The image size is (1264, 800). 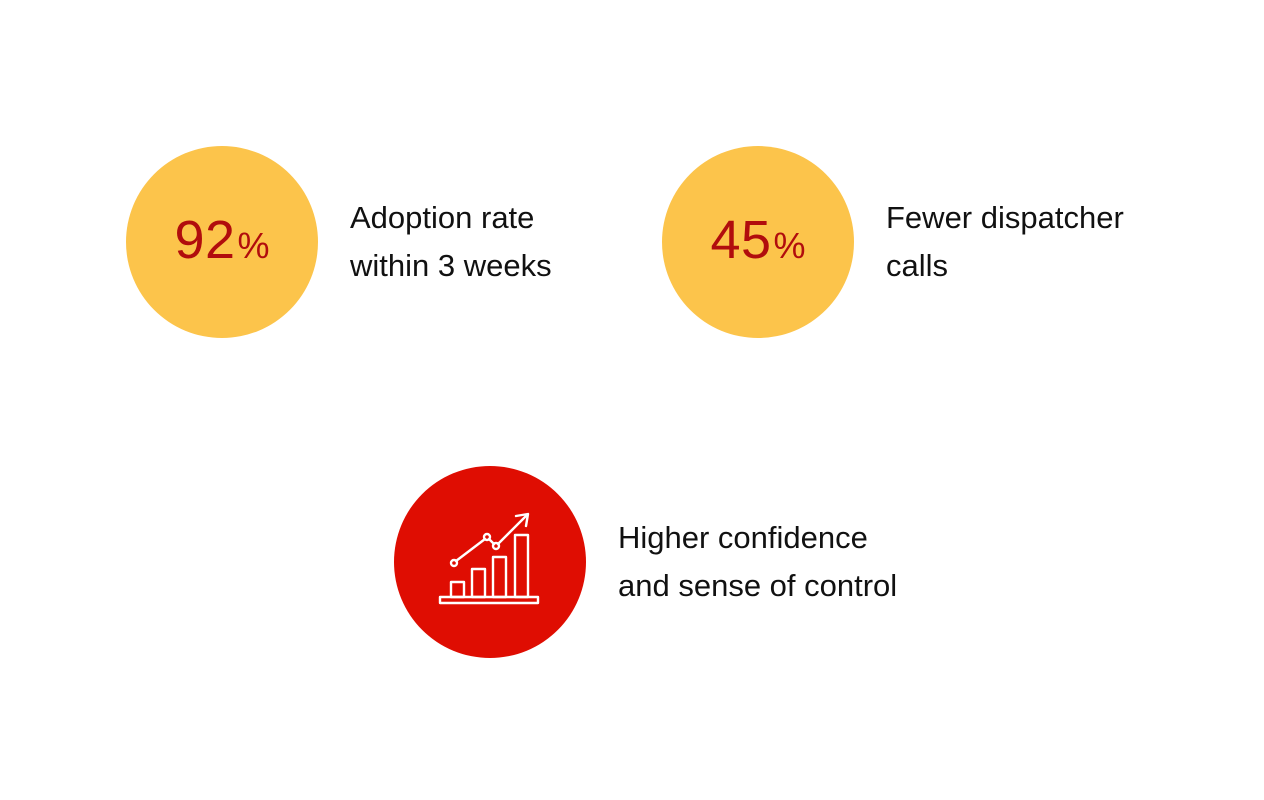 What do you see at coordinates (917, 265) in the screenshot?
I see `stat-caption-line: calls` at bounding box center [917, 265].